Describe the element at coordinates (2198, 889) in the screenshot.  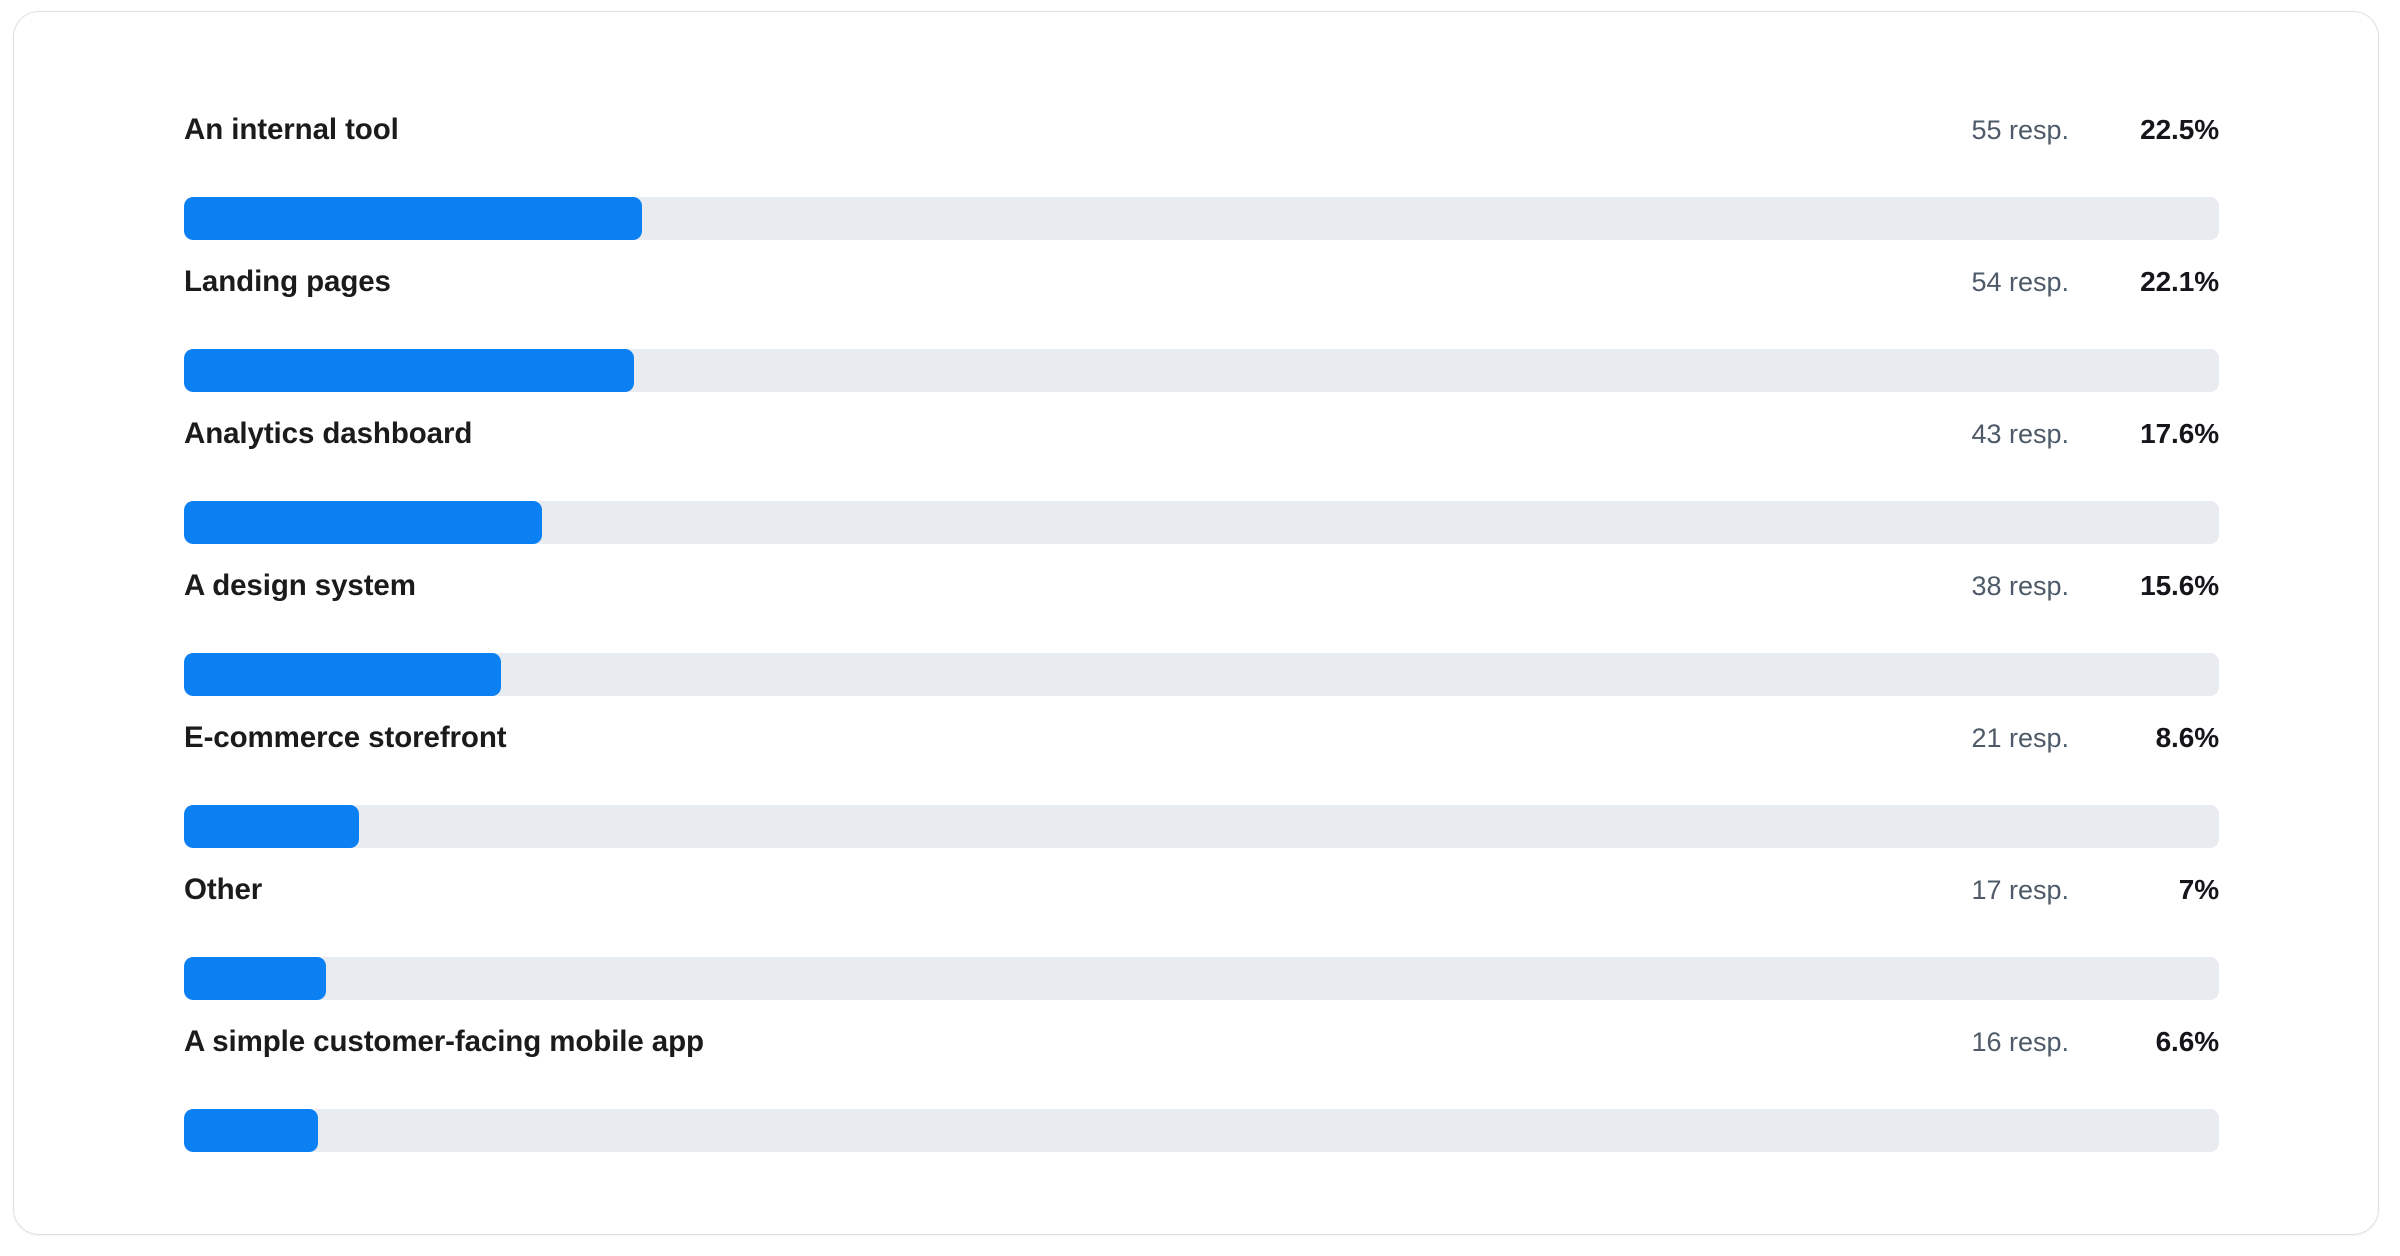
I see `percent-value: 7%` at that location.